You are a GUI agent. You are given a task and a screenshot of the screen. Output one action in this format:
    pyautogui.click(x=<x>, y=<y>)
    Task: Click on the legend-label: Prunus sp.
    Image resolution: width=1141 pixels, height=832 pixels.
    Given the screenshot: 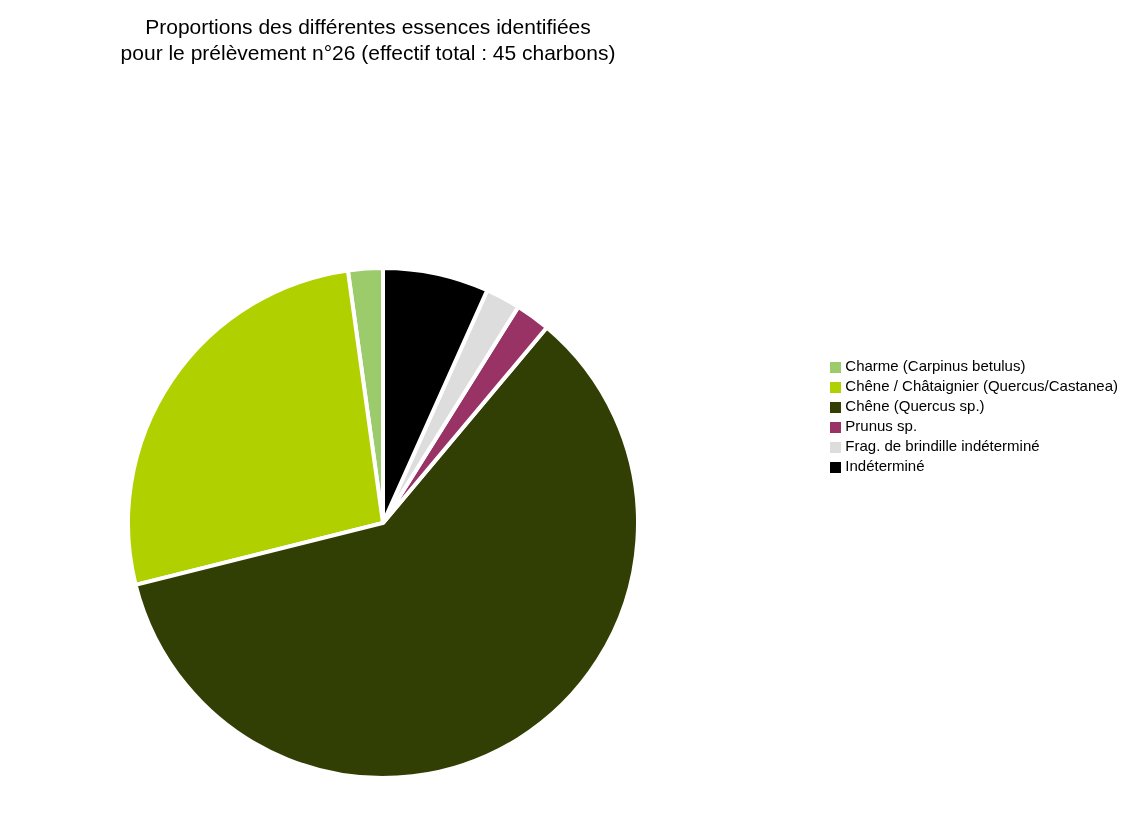 What is the action you would take?
    pyautogui.click(x=881, y=425)
    